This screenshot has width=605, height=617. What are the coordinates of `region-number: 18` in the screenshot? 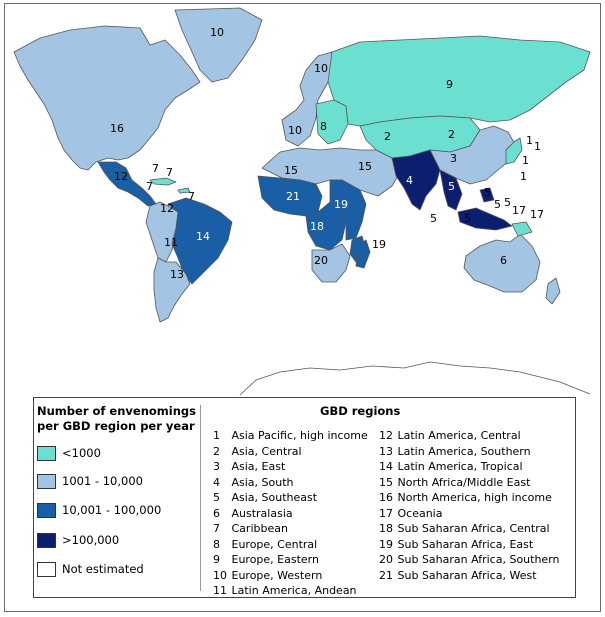 It's located at (386, 528).